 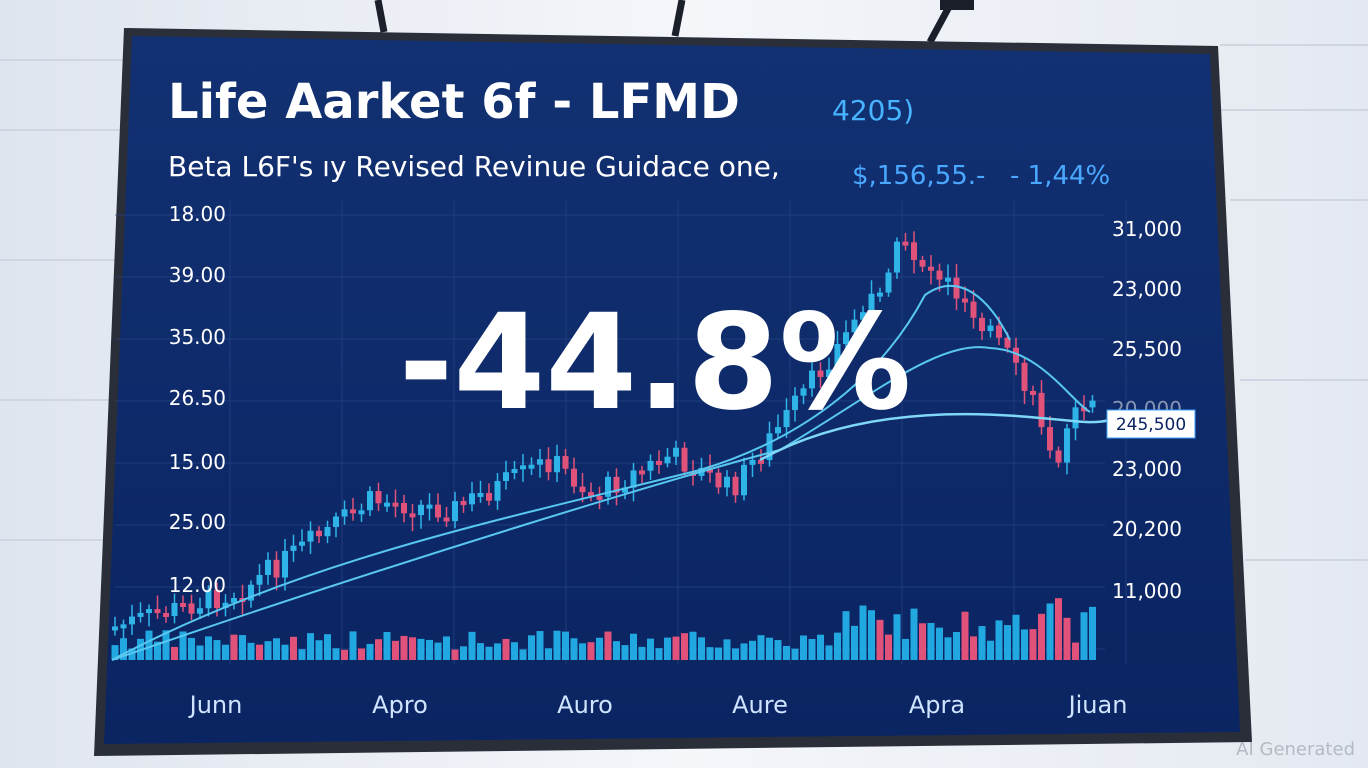 What do you see at coordinates (585, 705) in the screenshot?
I see `x-axis-label: Auro` at bounding box center [585, 705].